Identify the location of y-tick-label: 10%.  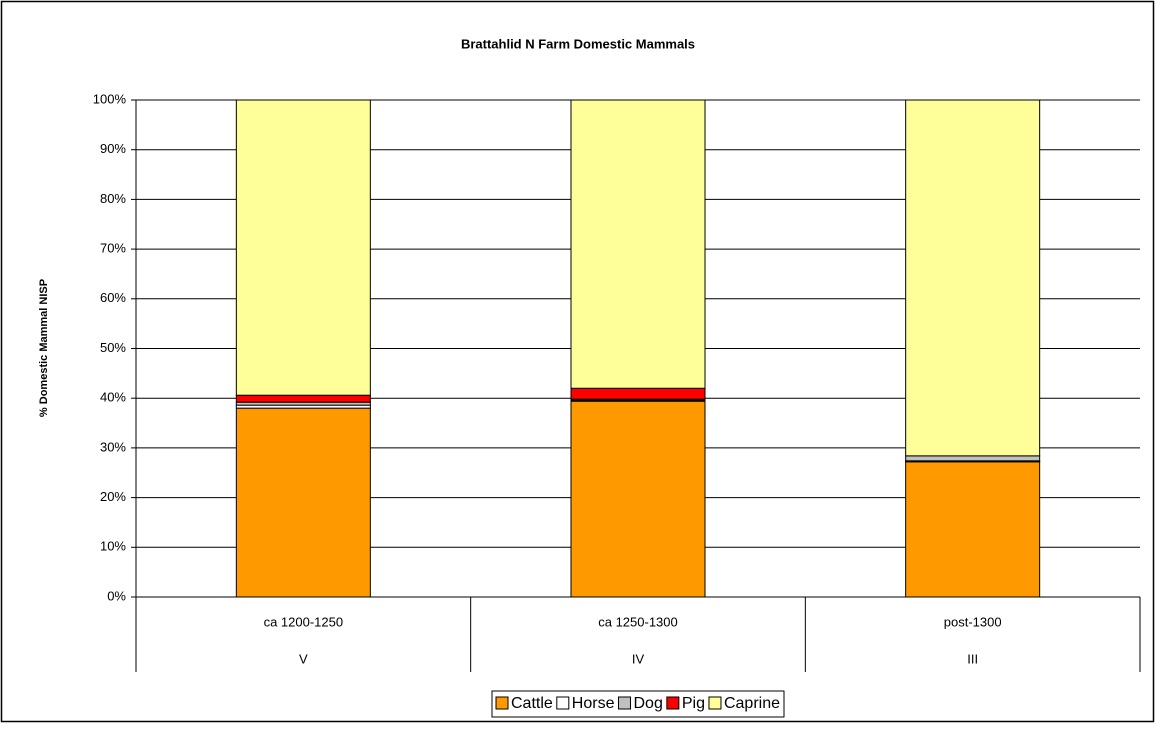
(113, 546).